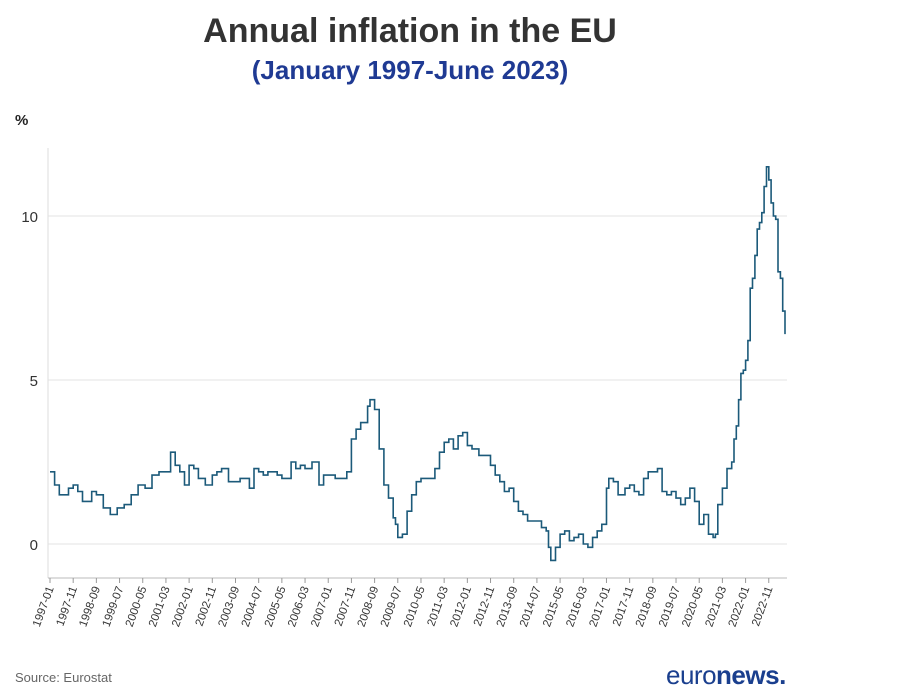 The image size is (902, 695). Describe the element at coordinates (623, 606) in the screenshot. I see `x-tick-label: 2017-11` at that location.